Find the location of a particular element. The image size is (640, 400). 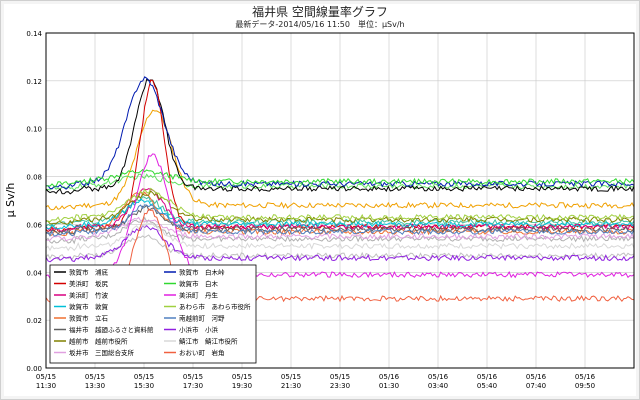

x-tick-time: 21:30 is located at coordinates (291, 386).